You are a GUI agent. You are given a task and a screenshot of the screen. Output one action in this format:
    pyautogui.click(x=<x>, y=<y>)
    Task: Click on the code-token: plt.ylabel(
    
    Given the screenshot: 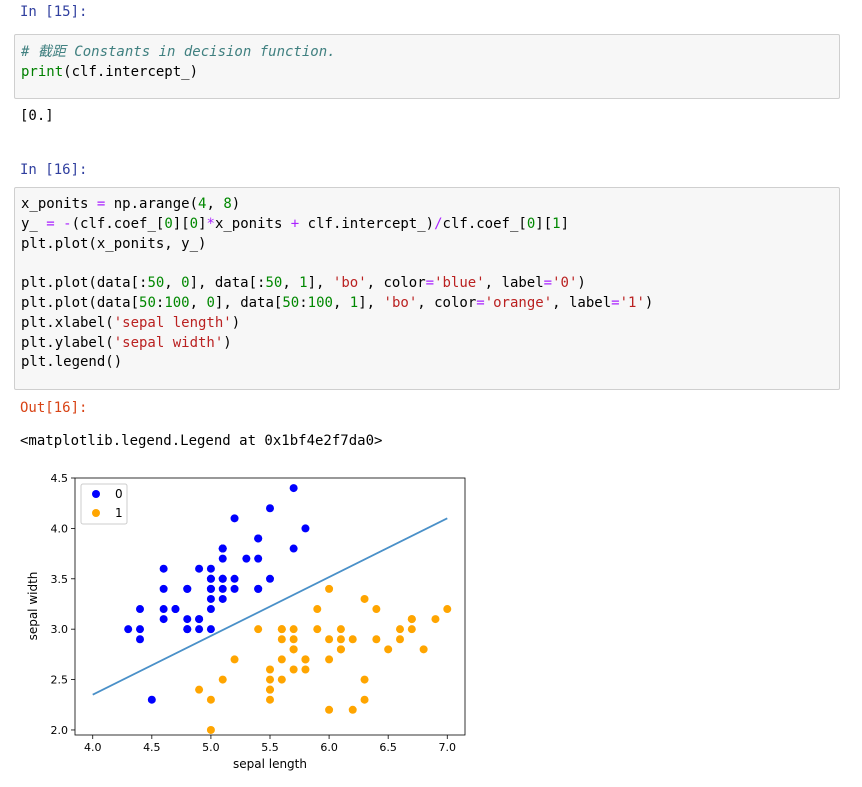 What is the action you would take?
    pyautogui.click(x=67, y=342)
    